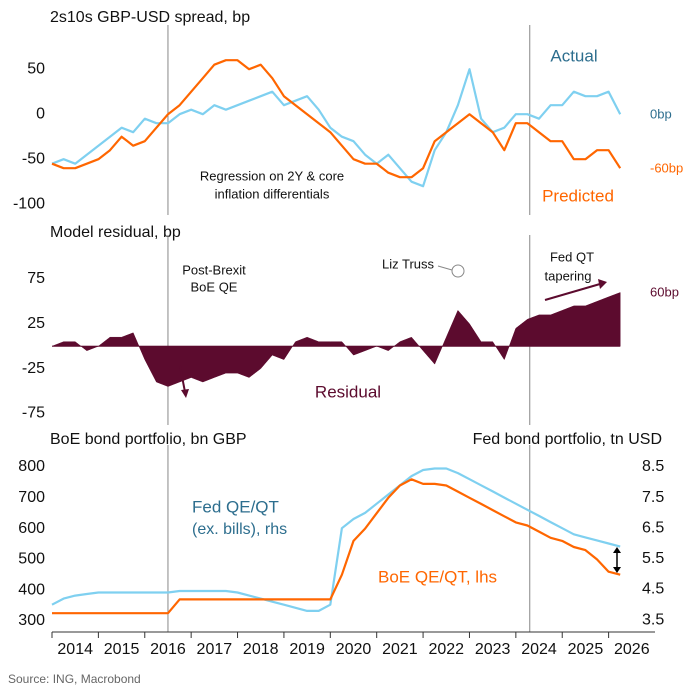  Describe the element at coordinates (31, 620) in the screenshot. I see `y-tick-label: 300` at that location.